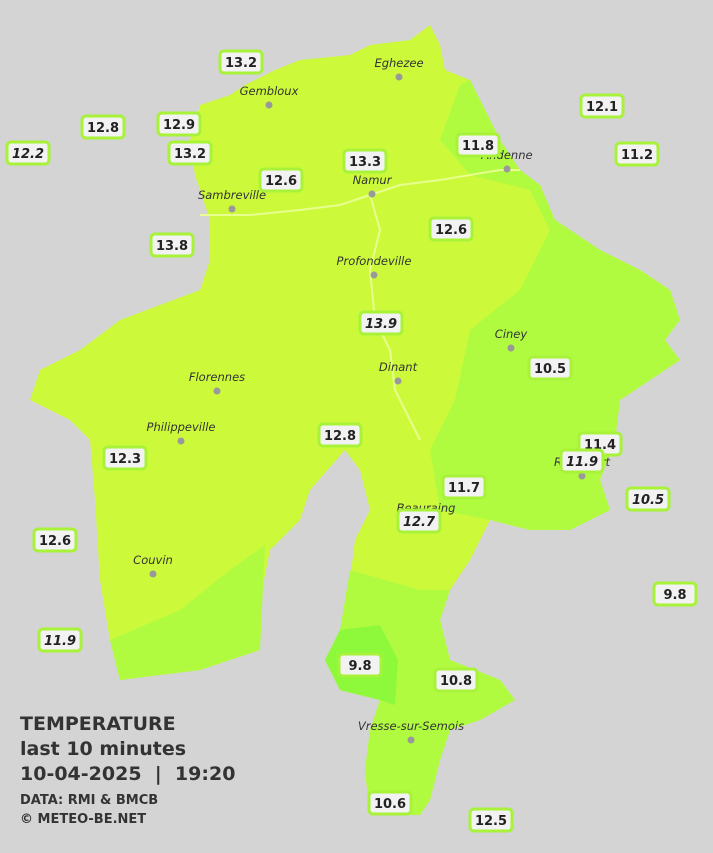 This screenshot has width=713, height=853. I want to click on station-value: 12.9, so click(179, 125).